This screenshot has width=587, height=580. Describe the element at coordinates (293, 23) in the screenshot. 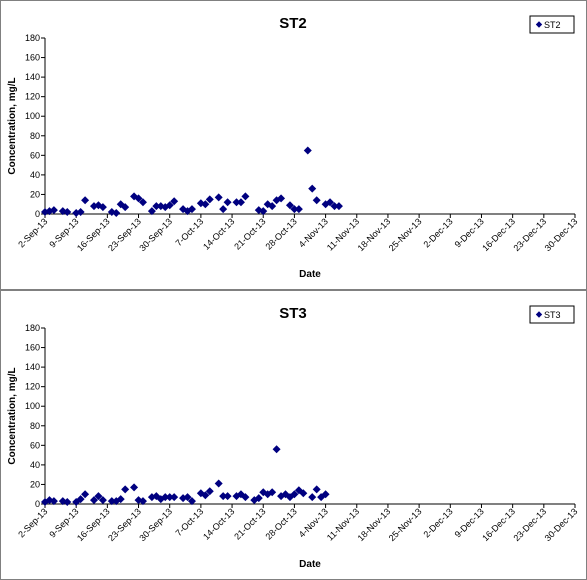

I see `chart-title: ST2` at that location.